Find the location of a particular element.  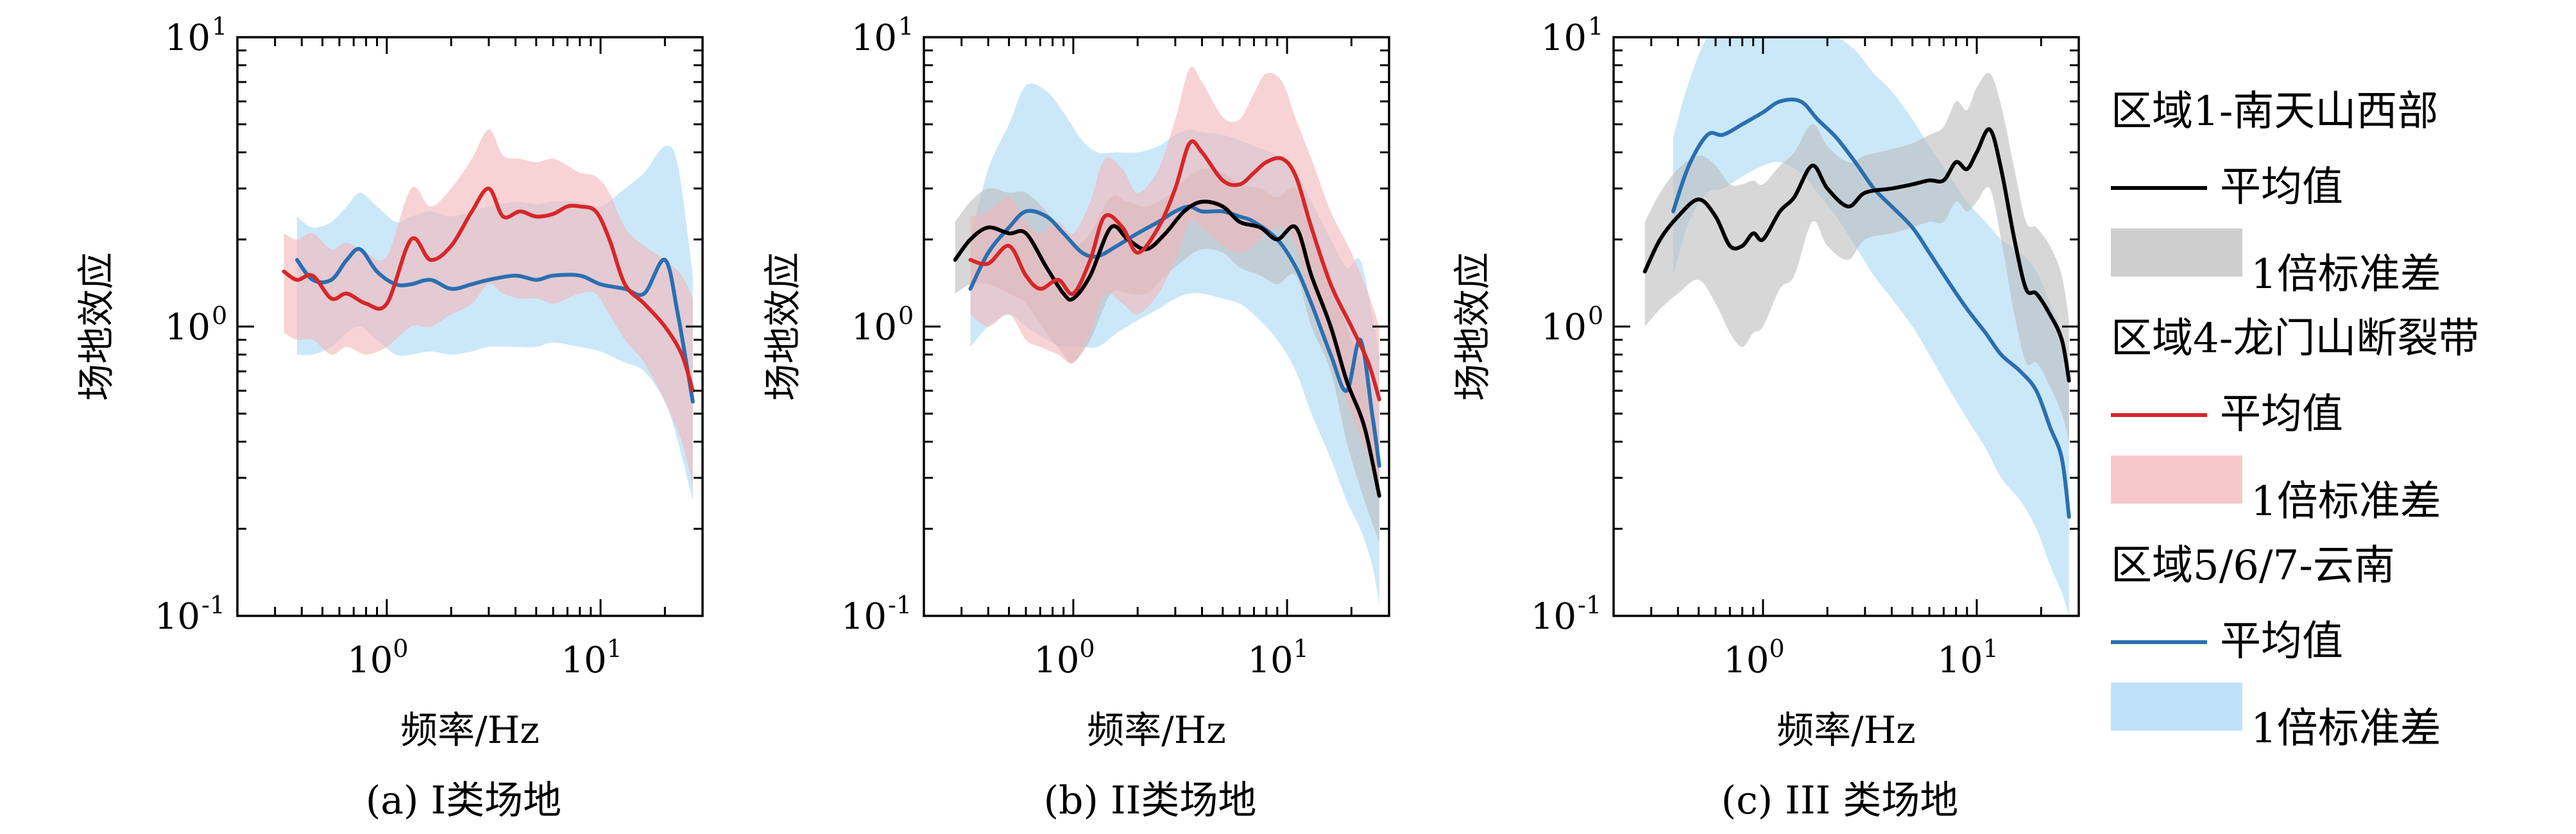

panel-caption: (c) III 类场地 is located at coordinates (1840, 800).